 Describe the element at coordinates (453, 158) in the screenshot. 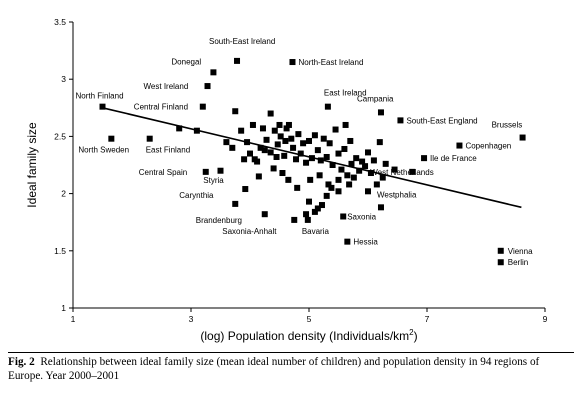

I see `point-label: Ile de France` at that location.